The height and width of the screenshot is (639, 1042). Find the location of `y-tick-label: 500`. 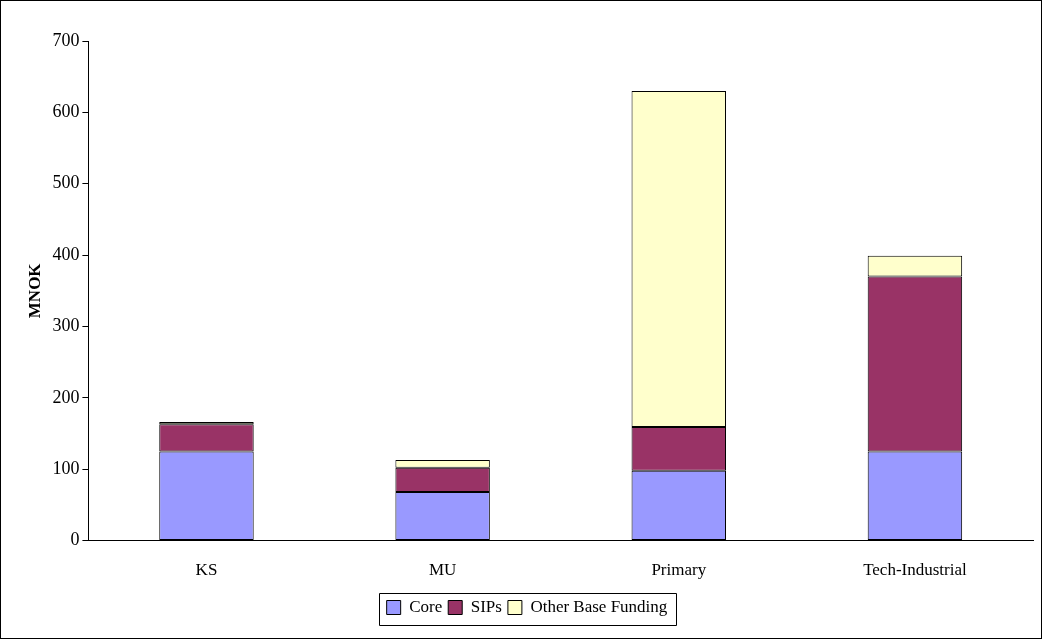

y-tick-label: 500 is located at coordinates (66, 182).